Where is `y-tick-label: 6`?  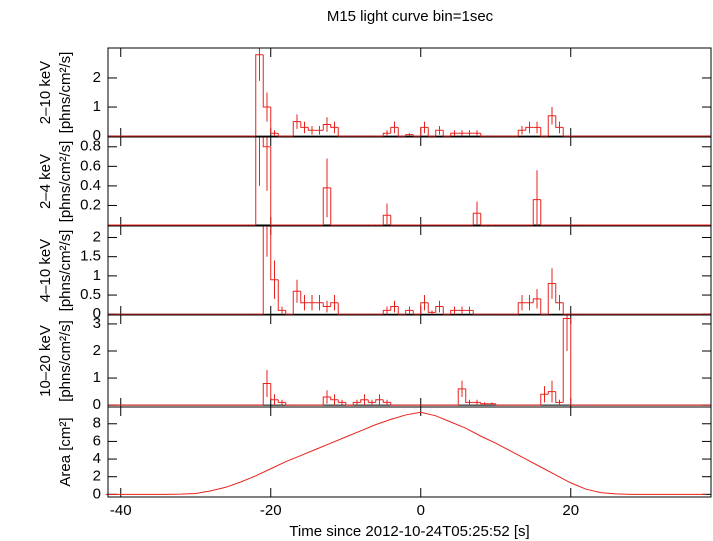
y-tick-label: 6 is located at coordinates (97, 440).